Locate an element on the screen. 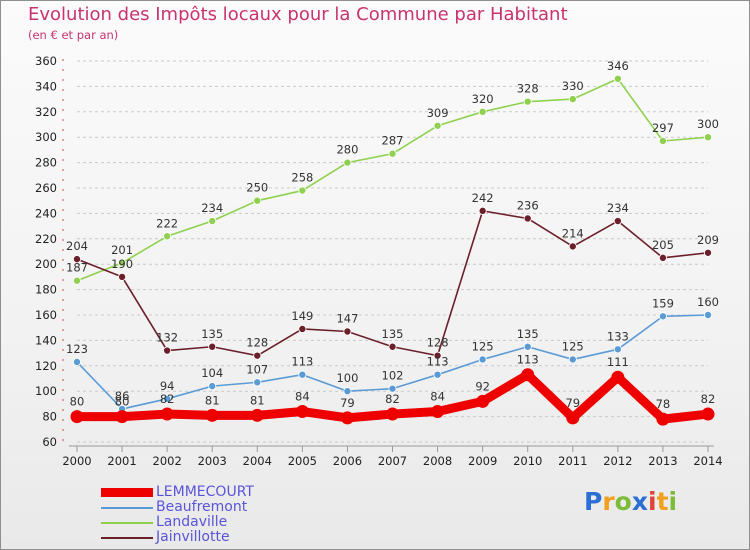 The height and width of the screenshot is (550, 750). data-label-lemmecourt-2010: 113 is located at coordinates (528, 360).